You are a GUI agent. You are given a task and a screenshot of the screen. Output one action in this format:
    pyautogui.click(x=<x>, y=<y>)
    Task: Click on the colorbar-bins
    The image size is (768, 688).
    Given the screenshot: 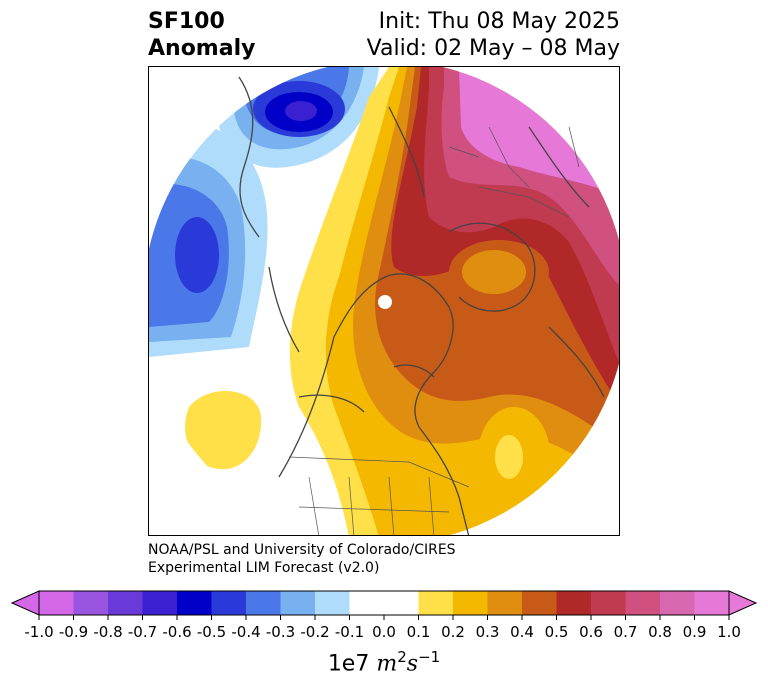 What is the action you would take?
    pyautogui.click(x=384, y=603)
    